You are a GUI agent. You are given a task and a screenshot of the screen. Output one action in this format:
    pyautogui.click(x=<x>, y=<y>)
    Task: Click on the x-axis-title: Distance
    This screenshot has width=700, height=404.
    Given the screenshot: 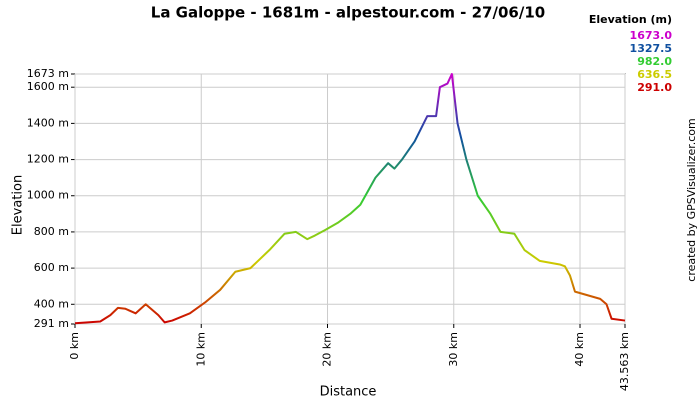 What is the action you would take?
    pyautogui.click(x=348, y=392)
    